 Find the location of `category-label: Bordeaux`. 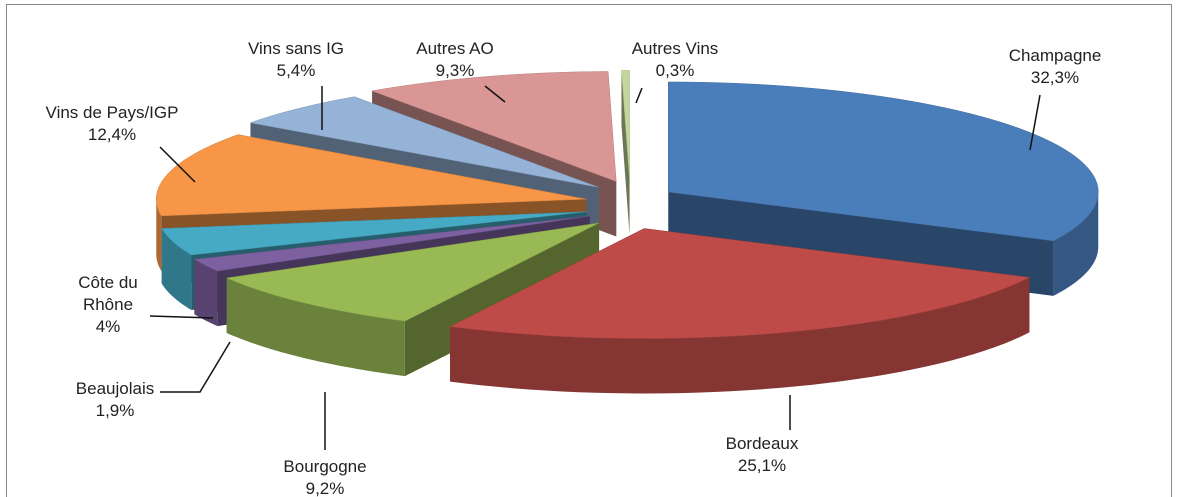

category-label: Bordeaux is located at coordinates (762, 443).